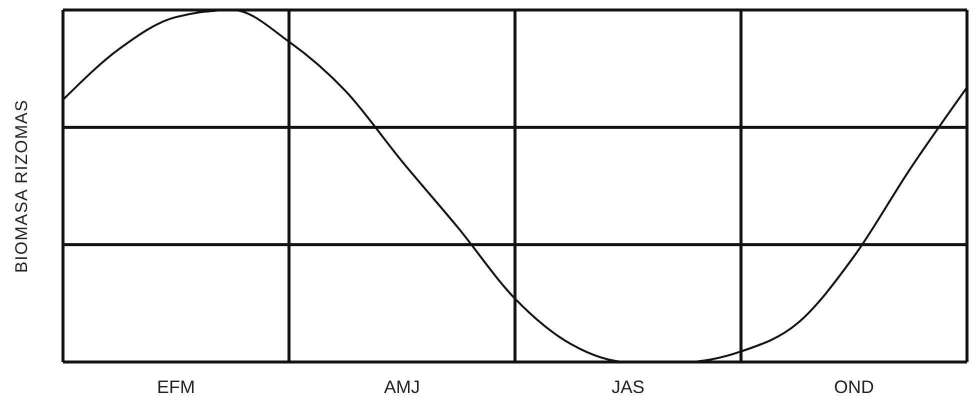 This screenshot has width=971, height=410. Describe the element at coordinates (402, 386) in the screenshot. I see `x-tick-label: AMJ` at that location.